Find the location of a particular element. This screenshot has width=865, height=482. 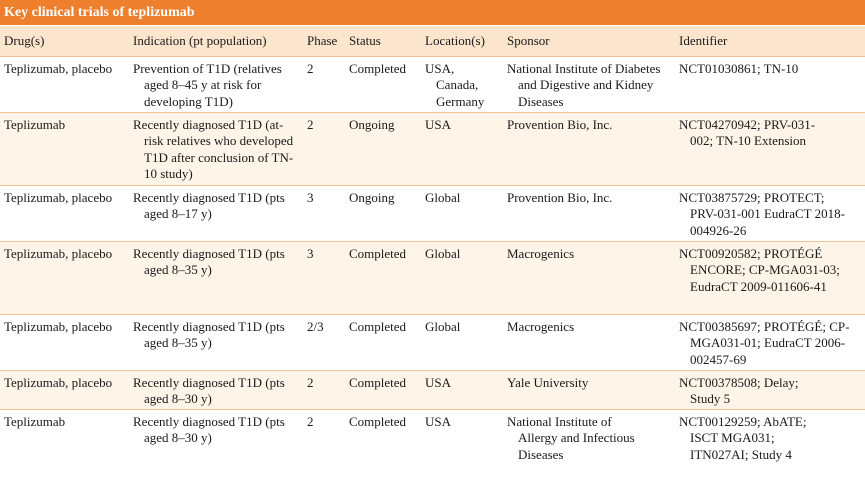

header-indication: Indication (pt population) is located at coordinates (200, 40).